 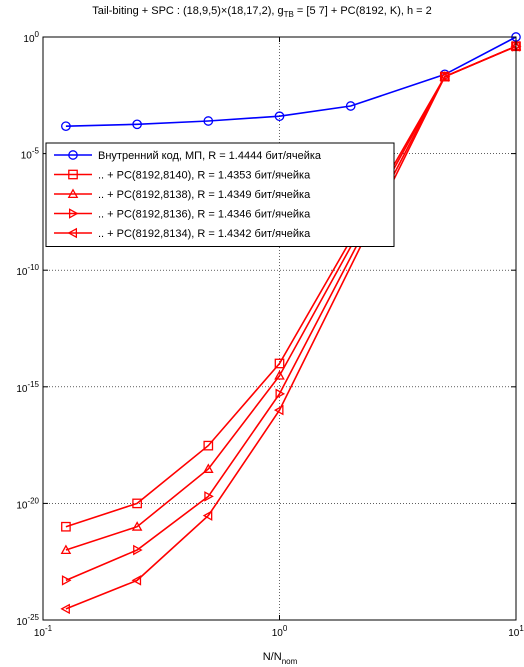 I want to click on legend-box, so click(x=220, y=194).